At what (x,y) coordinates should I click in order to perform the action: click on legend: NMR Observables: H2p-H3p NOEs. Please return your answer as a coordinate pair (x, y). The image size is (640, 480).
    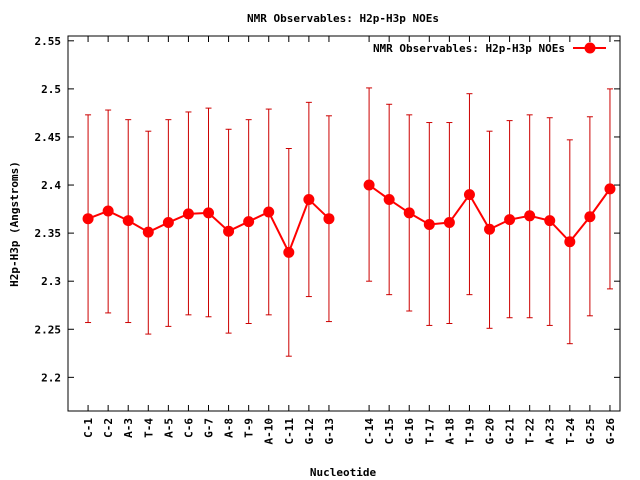
    Looking at the image, I should click on (489, 48).